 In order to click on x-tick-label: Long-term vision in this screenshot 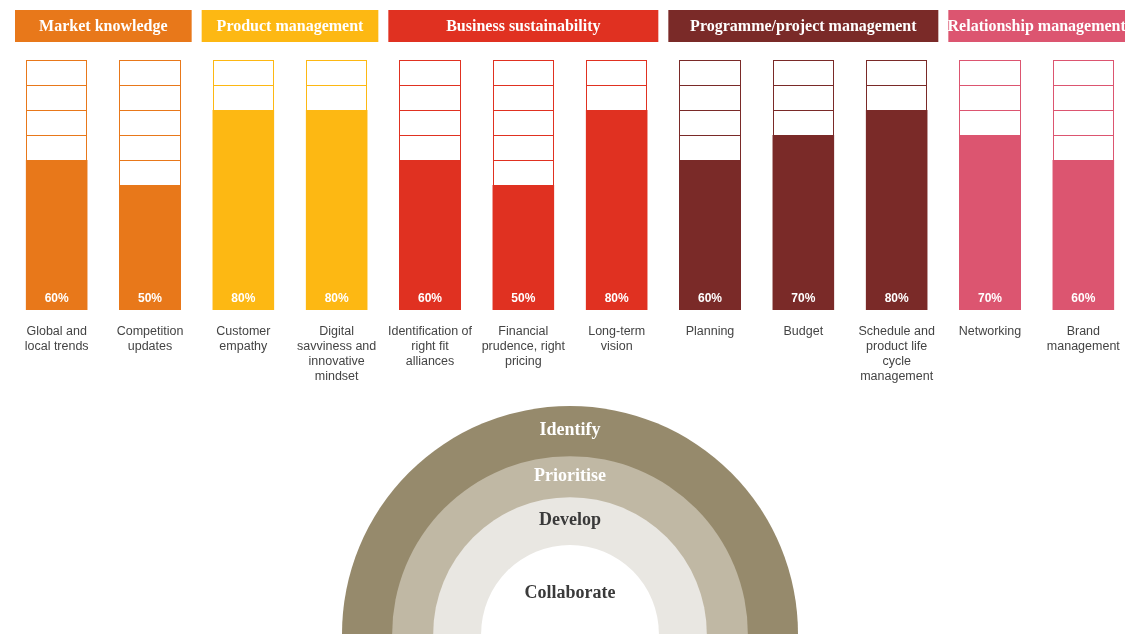, I will do `click(617, 338)`.